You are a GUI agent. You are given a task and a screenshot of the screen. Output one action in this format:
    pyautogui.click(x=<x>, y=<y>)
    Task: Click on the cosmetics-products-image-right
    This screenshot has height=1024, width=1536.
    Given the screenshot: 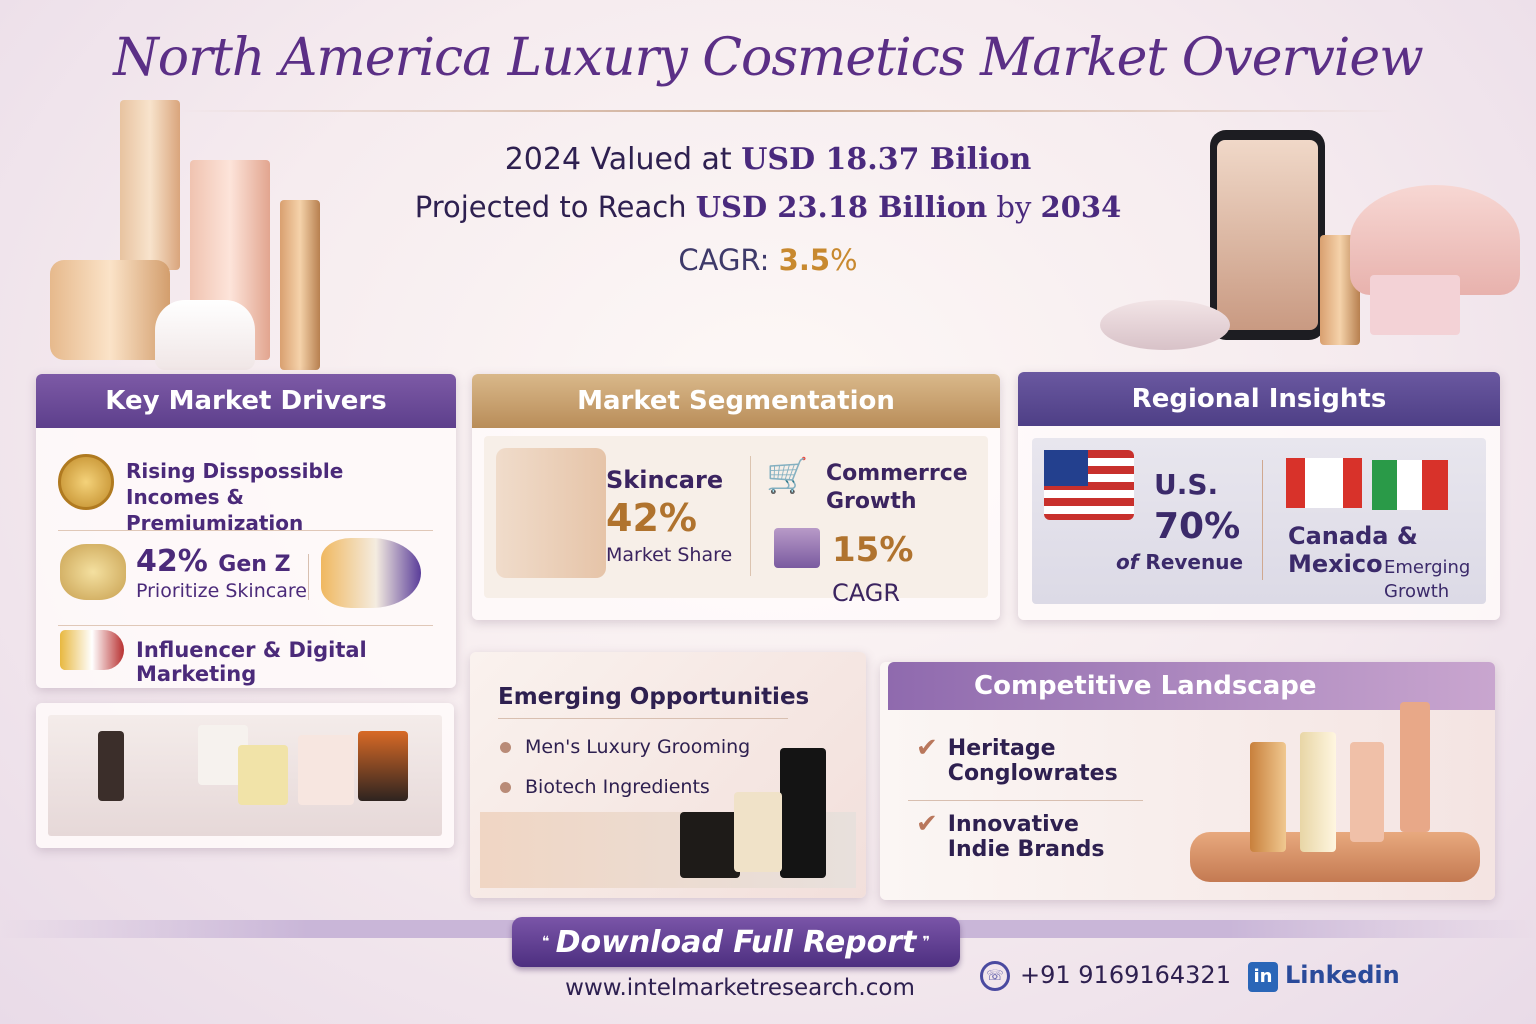 What is the action you would take?
    pyautogui.click(x=1310, y=245)
    